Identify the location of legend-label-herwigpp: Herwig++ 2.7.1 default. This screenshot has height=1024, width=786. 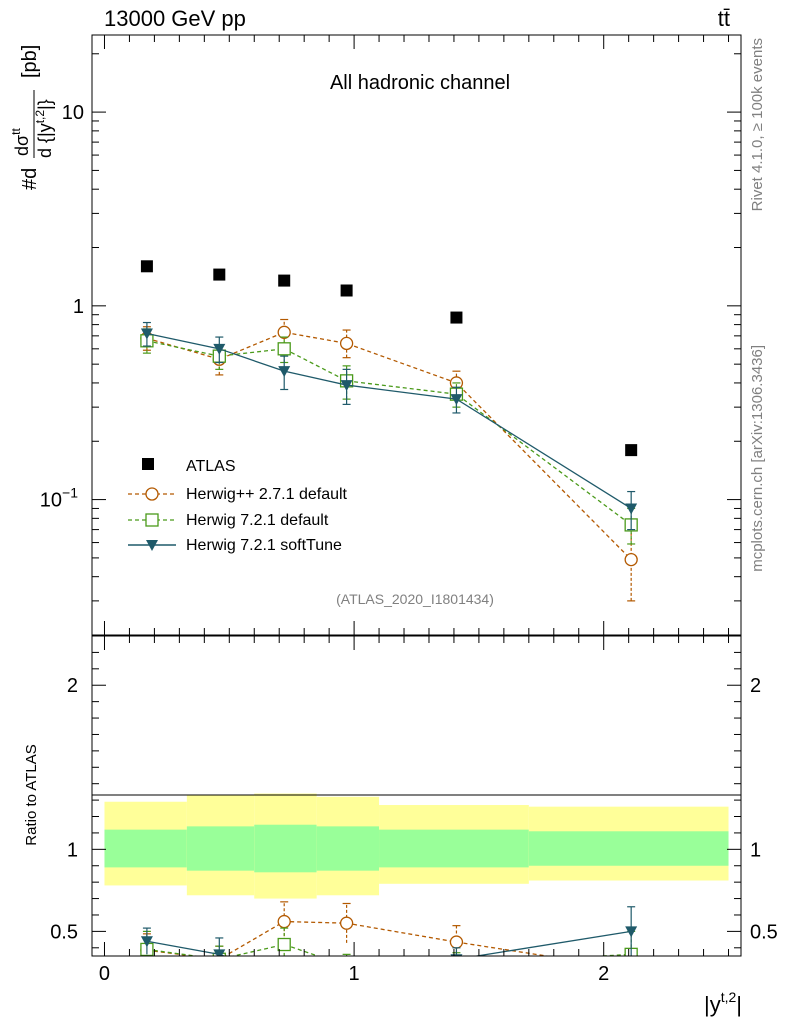
(267, 494).